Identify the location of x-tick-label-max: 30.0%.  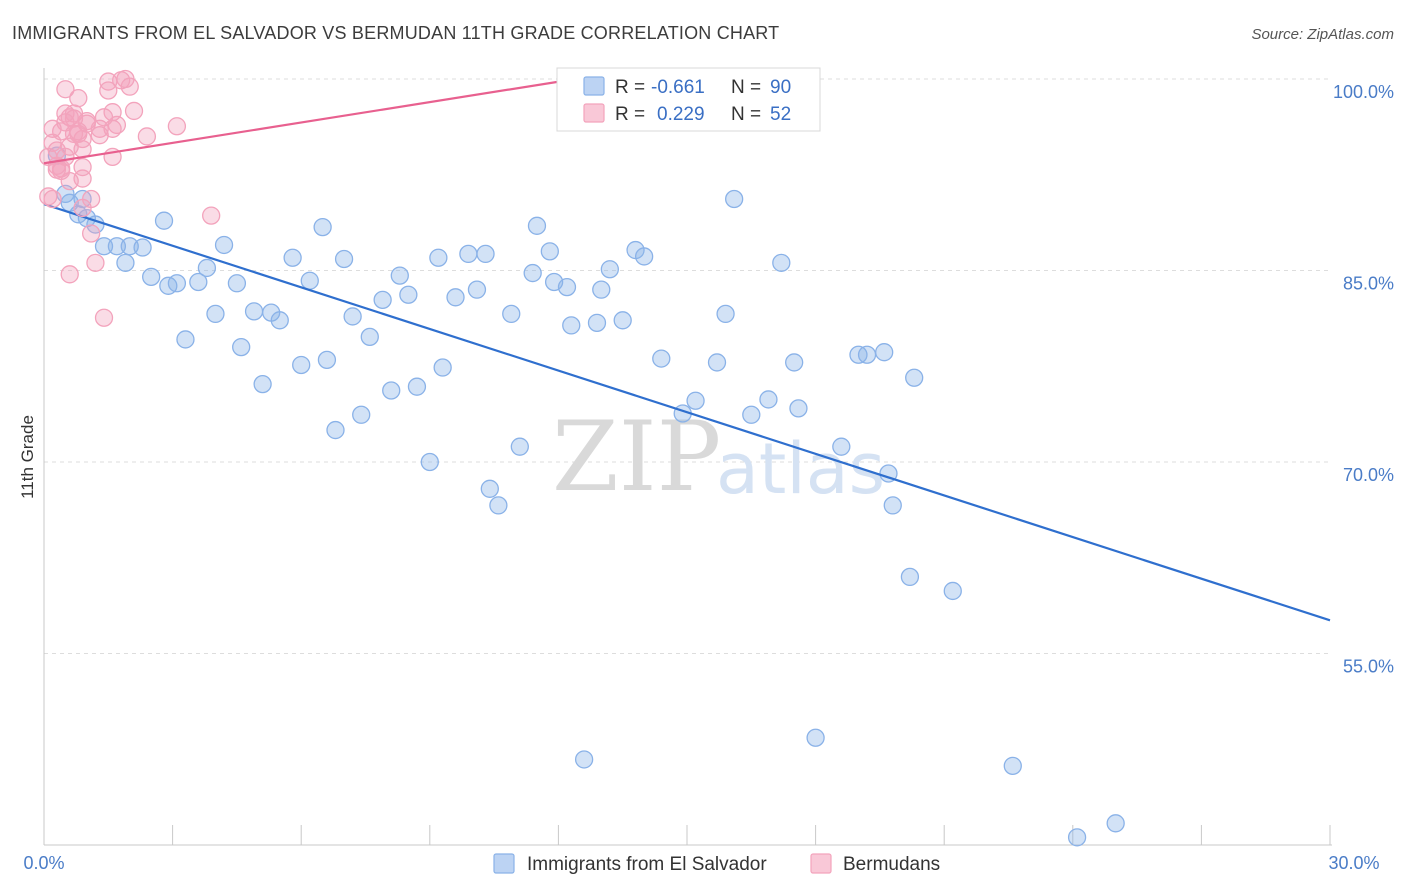
(1353, 863).